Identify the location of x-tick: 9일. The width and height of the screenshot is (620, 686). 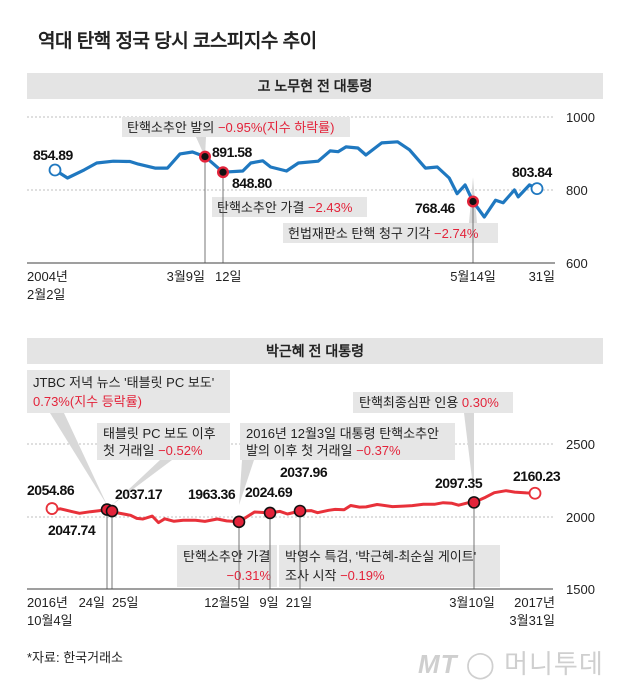
(268, 602).